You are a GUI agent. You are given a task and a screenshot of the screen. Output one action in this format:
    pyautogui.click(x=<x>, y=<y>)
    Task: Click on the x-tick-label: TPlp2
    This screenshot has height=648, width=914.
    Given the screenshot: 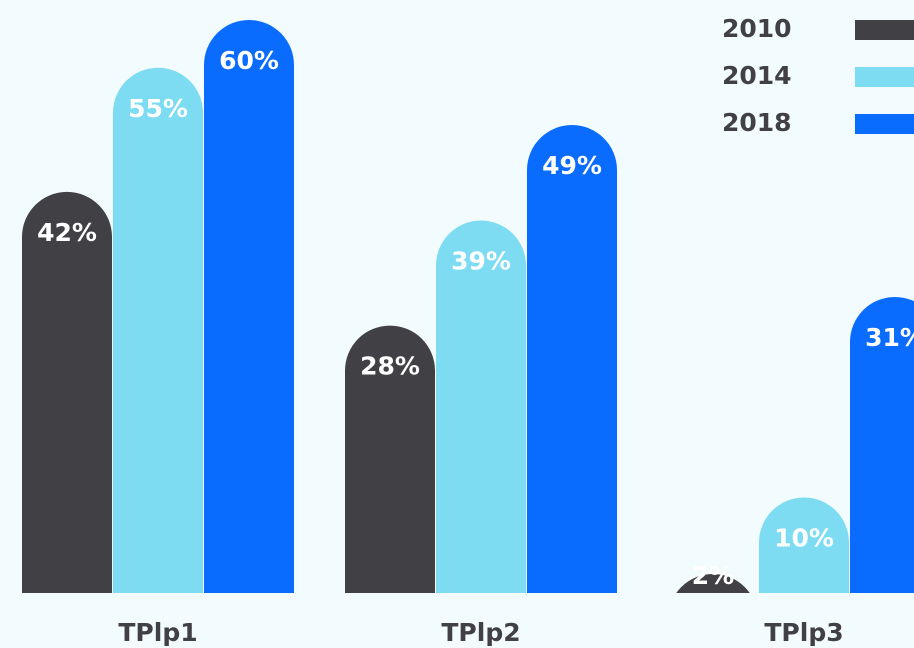 What is the action you would take?
    pyautogui.click(x=480, y=632)
    